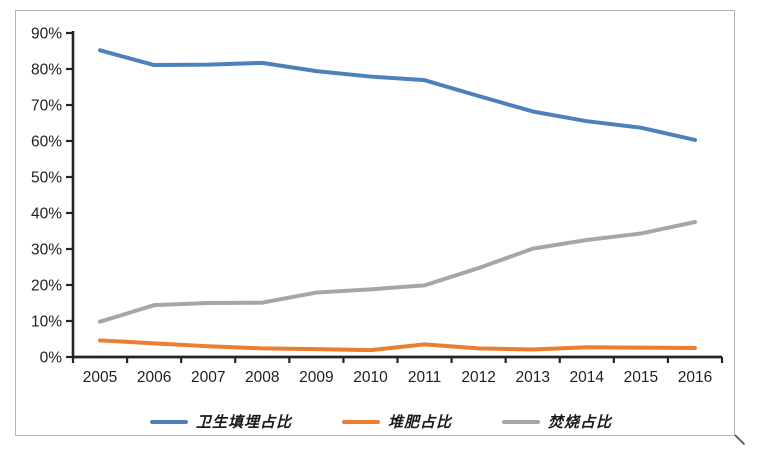 This screenshot has height=449, width=762. What do you see at coordinates (262, 377) in the screenshot?
I see `x-tick-label: 2008` at bounding box center [262, 377].